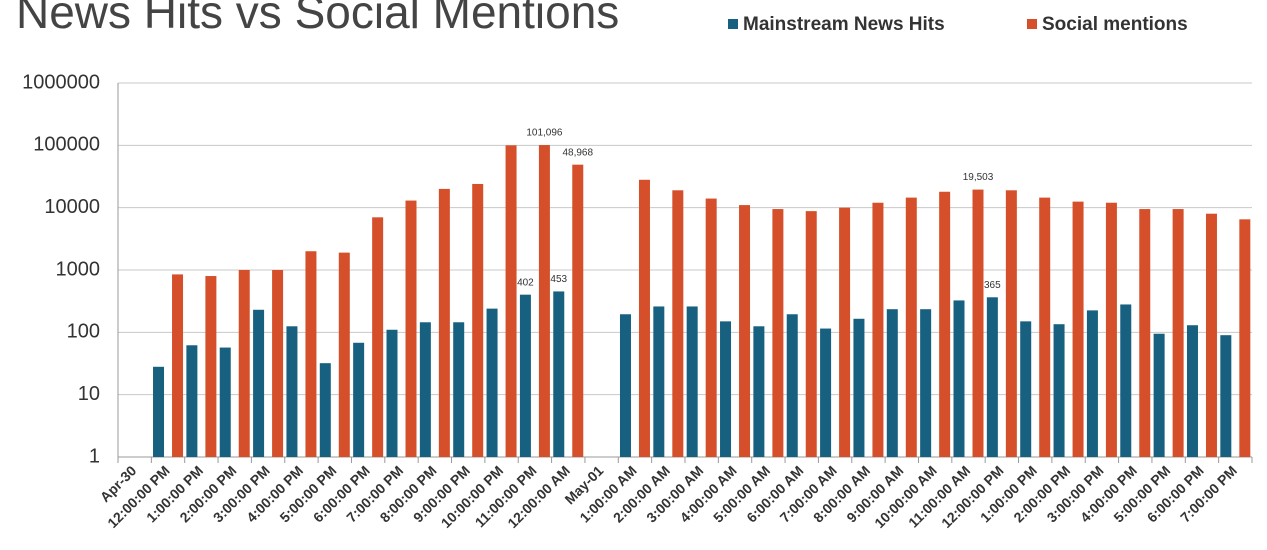 The image size is (1267, 550). I want to click on y-tick-label: 100000, so click(66, 145).